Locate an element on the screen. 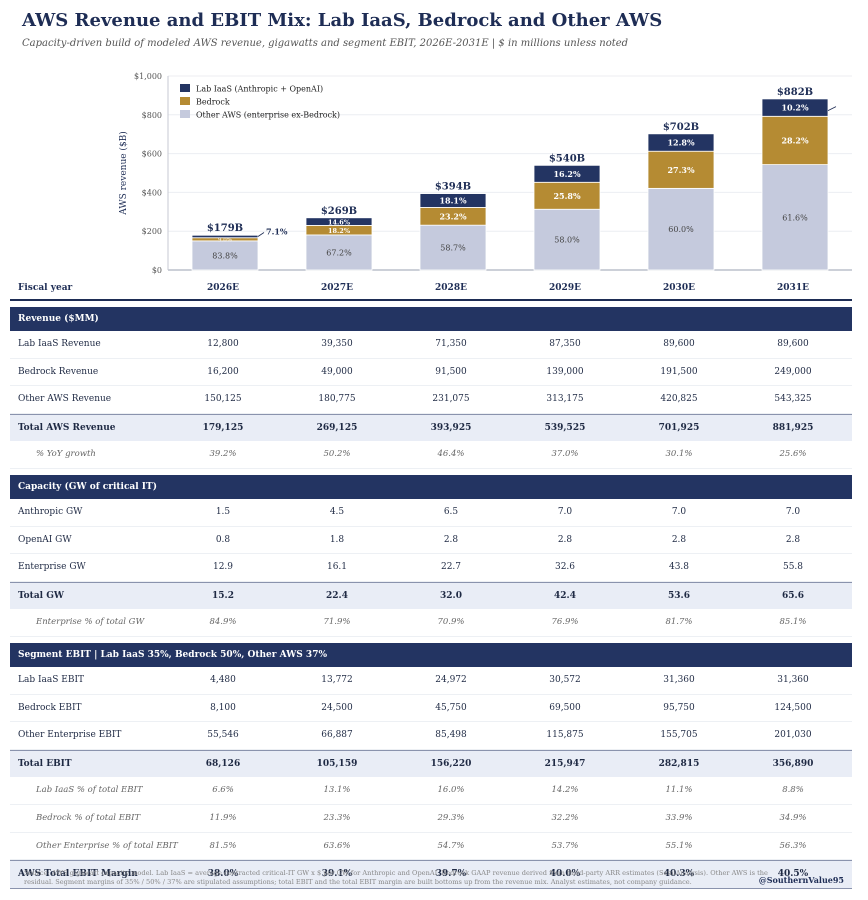 The height and width of the screenshot is (900, 868). table-cell: 139,000 is located at coordinates (565, 371).